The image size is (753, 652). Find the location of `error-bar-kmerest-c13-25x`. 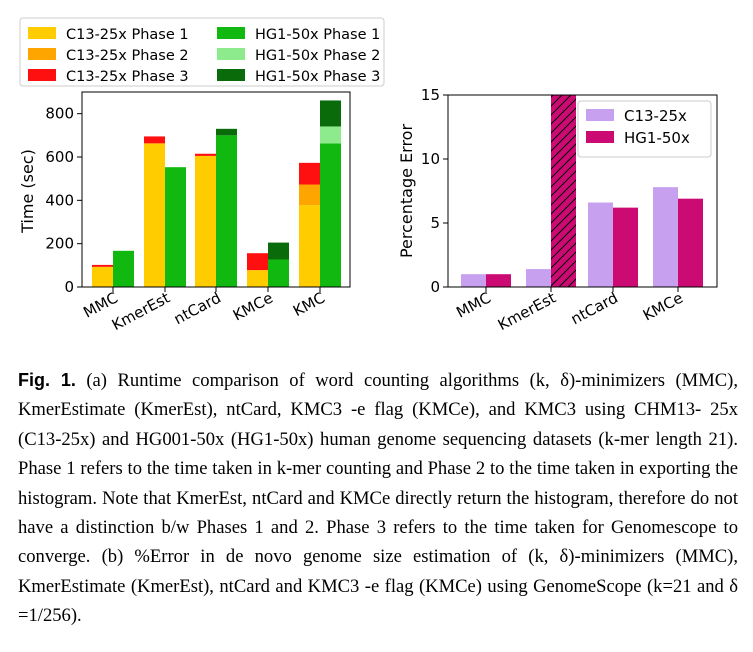

error-bar-kmerest-c13-25x is located at coordinates (538, 278).